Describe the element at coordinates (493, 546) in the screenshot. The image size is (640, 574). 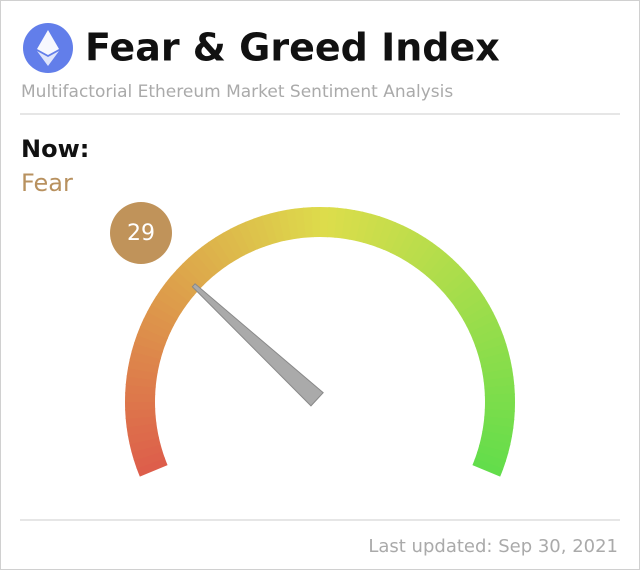
I see `last-updated: Last updated: Sep 30, 2021` at that location.